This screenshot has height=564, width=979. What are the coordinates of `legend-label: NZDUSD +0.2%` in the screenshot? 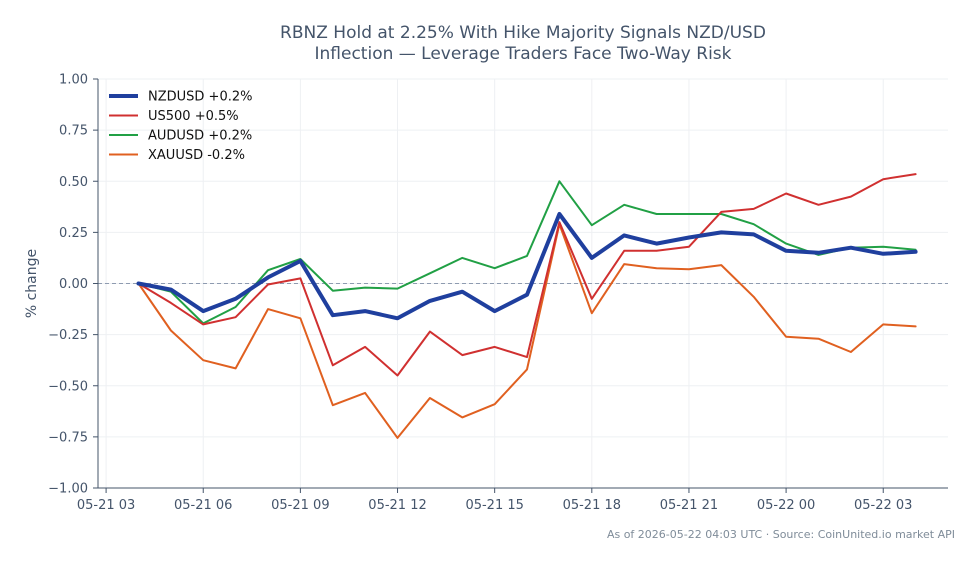 It's located at (200, 97).